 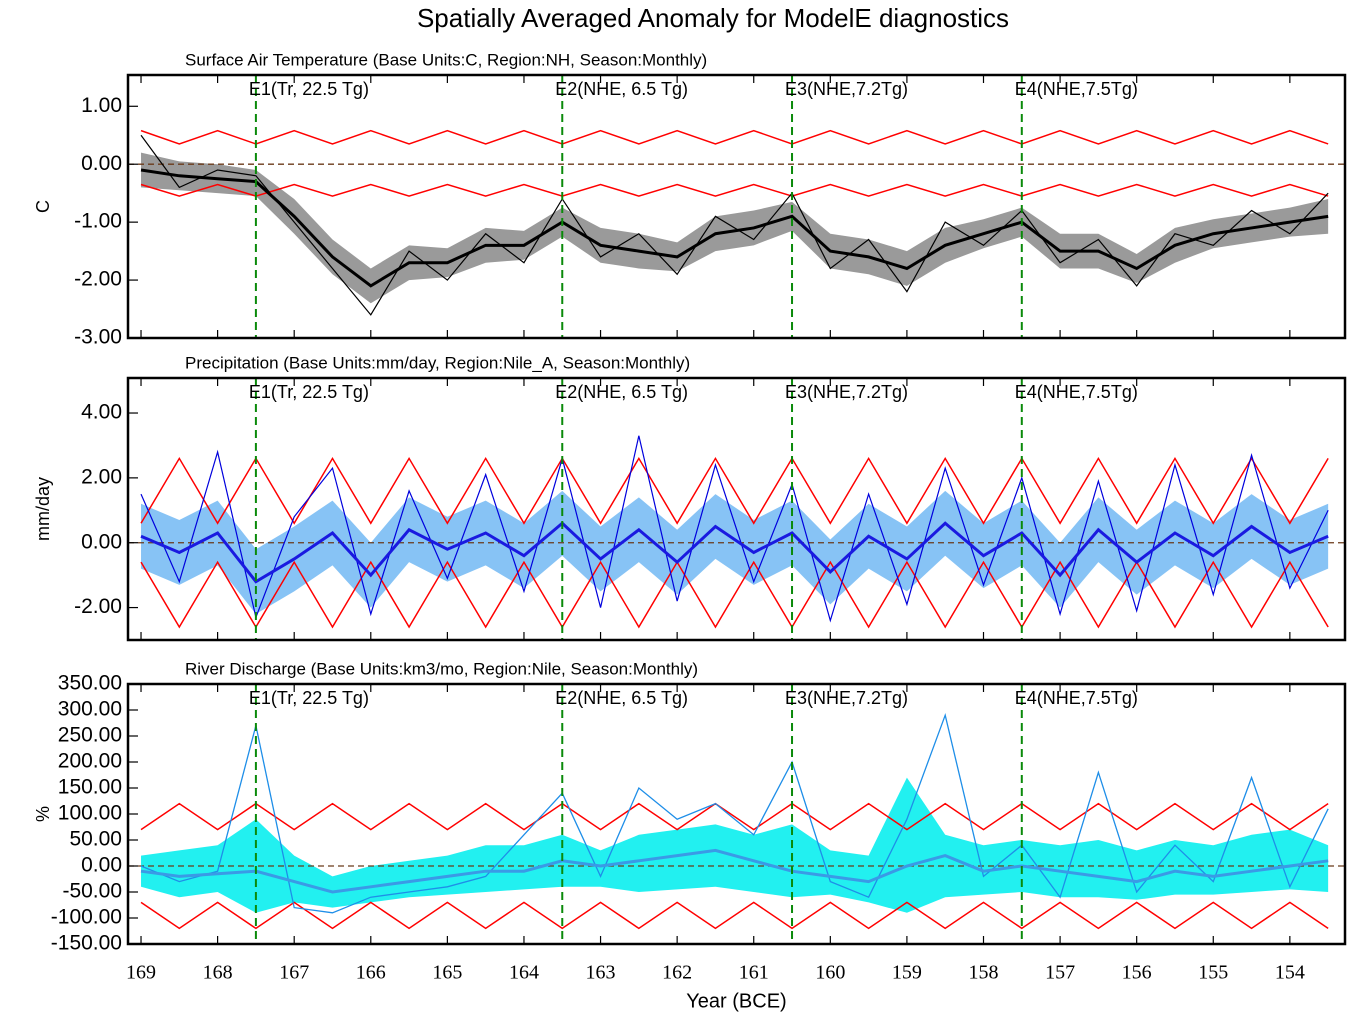 What do you see at coordinates (447, 973) in the screenshot?
I see `x-tick-label: 165` at bounding box center [447, 973].